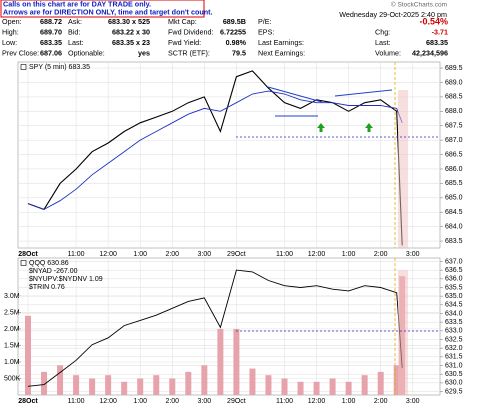 This screenshot has width=480, height=411. What do you see at coordinates (51, 21) in the screenshot?
I see `field-value: 688.72` at bounding box center [51, 21].